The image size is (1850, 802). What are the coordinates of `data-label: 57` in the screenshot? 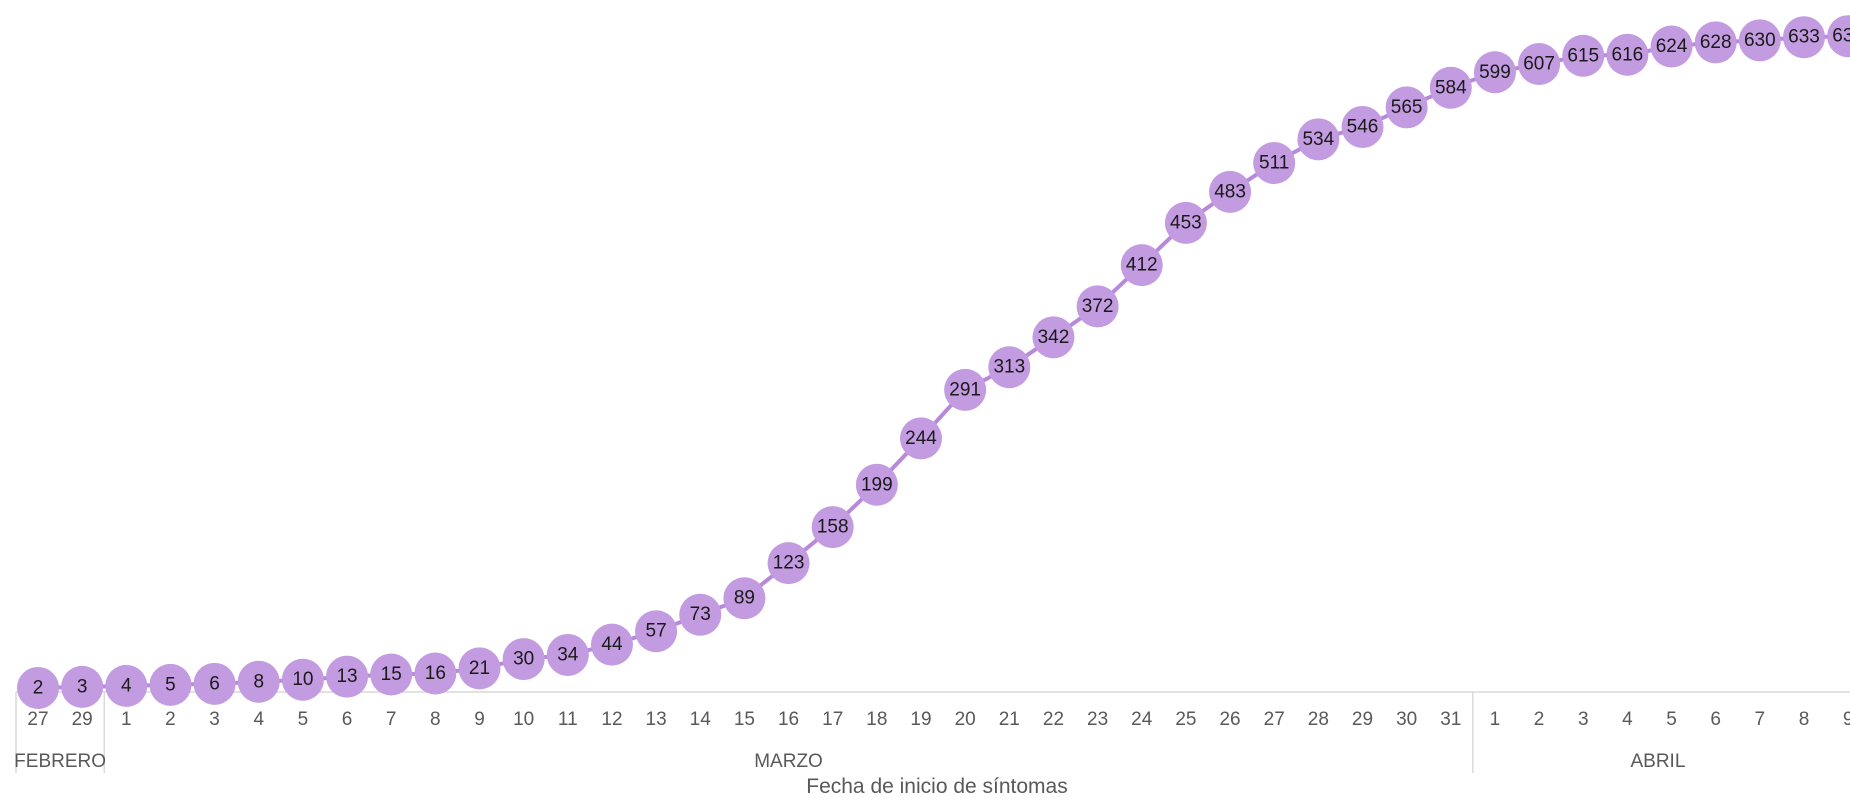 It's located at (656, 631).